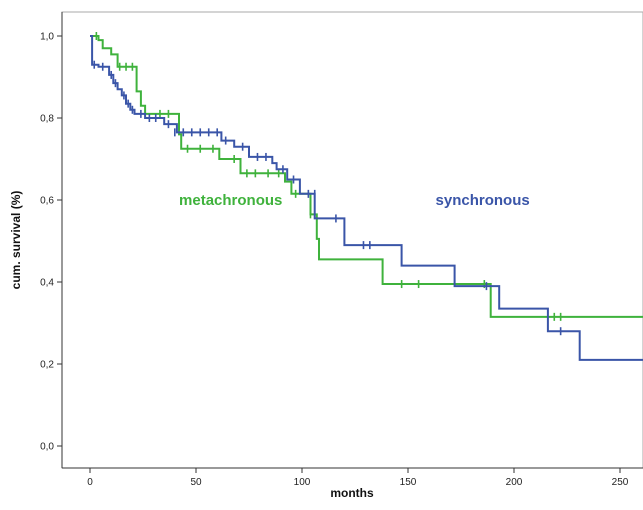 The height and width of the screenshot is (510, 643). Describe the element at coordinates (352, 493) in the screenshot. I see `x-axis-title: months` at that location.